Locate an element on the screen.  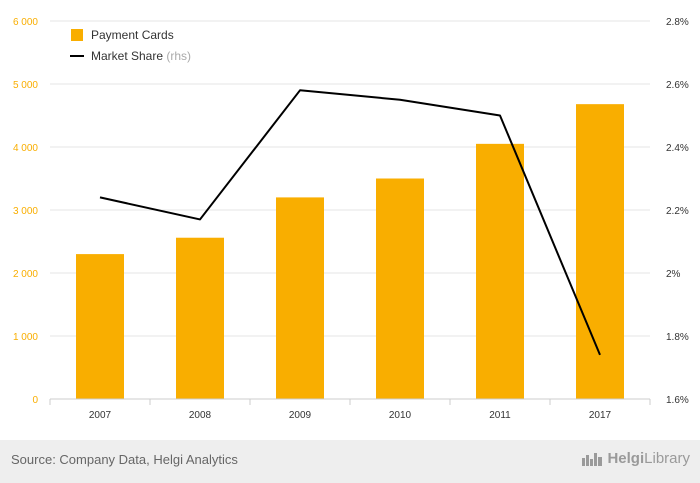
left-axis-tick-label: 6 000 is located at coordinates (25, 22).